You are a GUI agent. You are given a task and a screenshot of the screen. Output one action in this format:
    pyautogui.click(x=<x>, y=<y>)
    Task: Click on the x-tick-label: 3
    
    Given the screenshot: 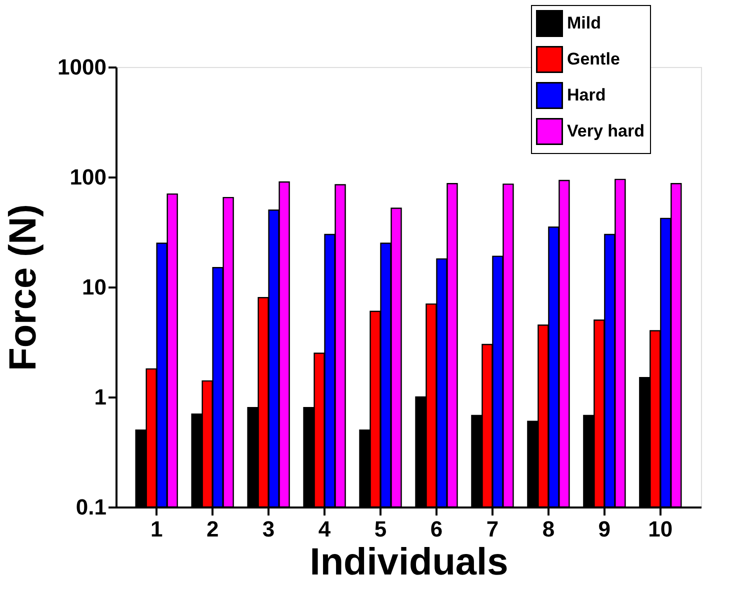 What is the action you would take?
    pyautogui.click(x=268, y=529)
    